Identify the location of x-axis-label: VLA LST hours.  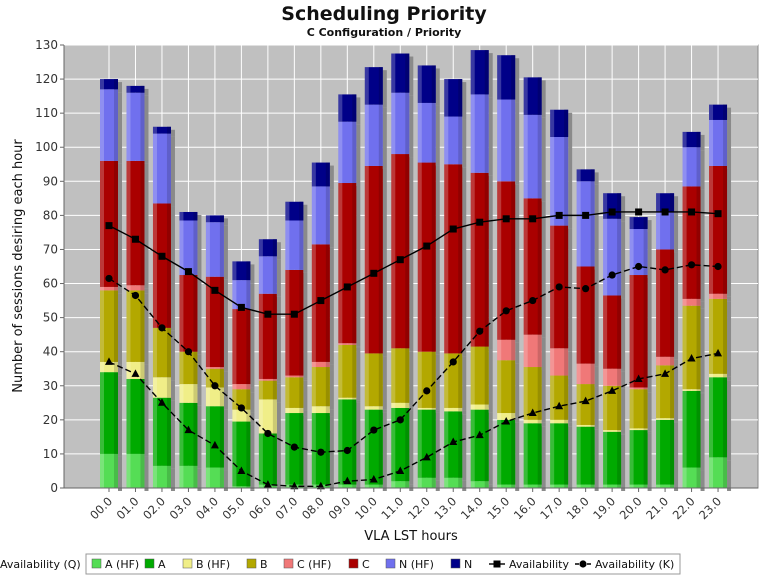
(411, 536).